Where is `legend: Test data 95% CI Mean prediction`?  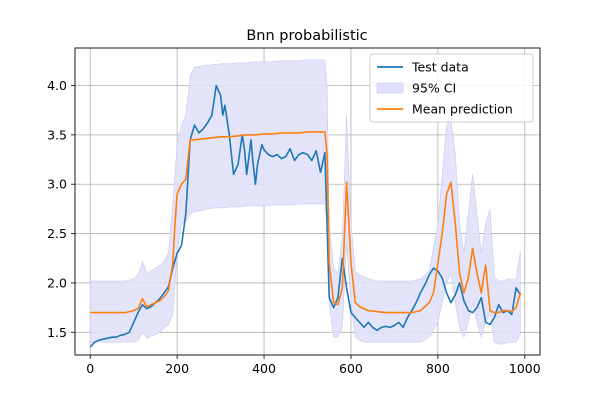
legend: Test data 95% CI Mean prediction is located at coordinates (451, 88).